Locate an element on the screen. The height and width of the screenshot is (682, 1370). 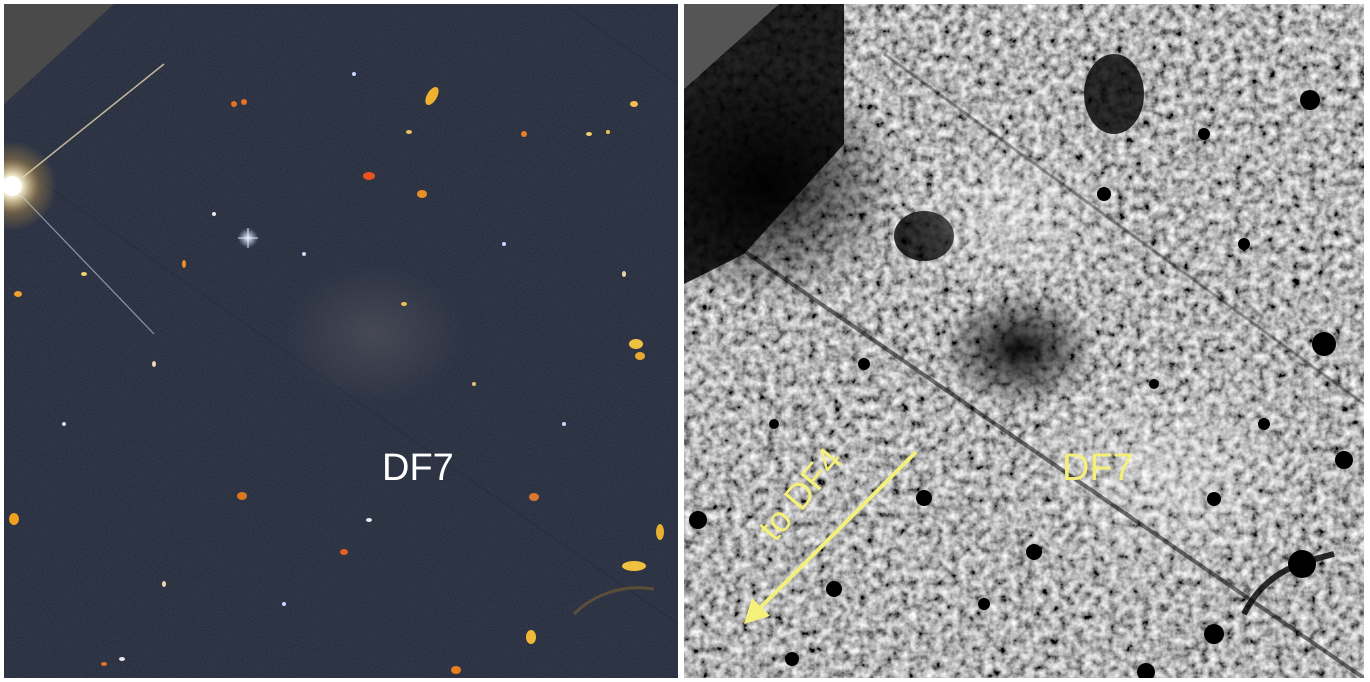
masked-region is located at coordinates (1019, 349).